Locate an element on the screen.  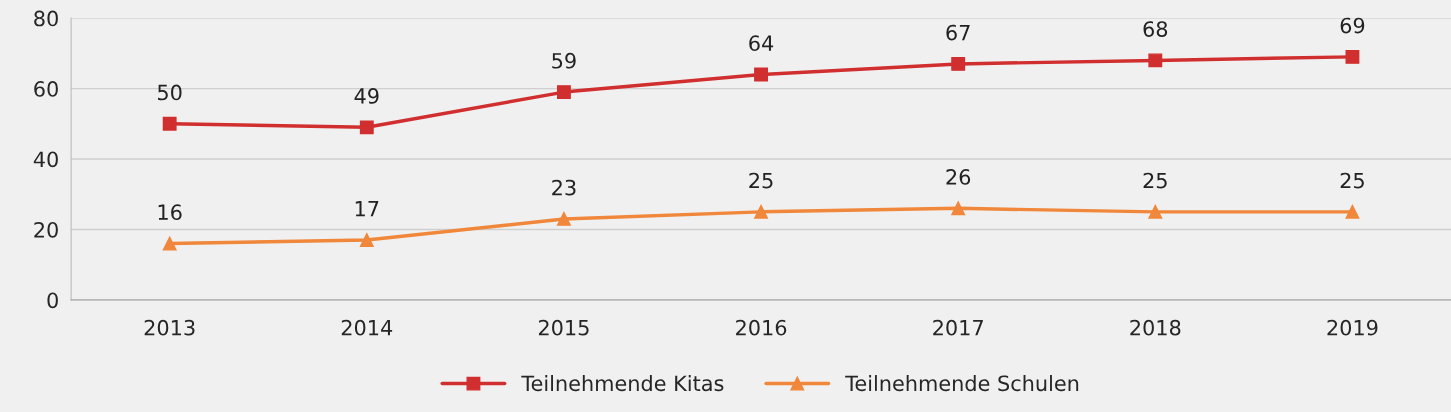
data-label: 49 is located at coordinates (366, 96).